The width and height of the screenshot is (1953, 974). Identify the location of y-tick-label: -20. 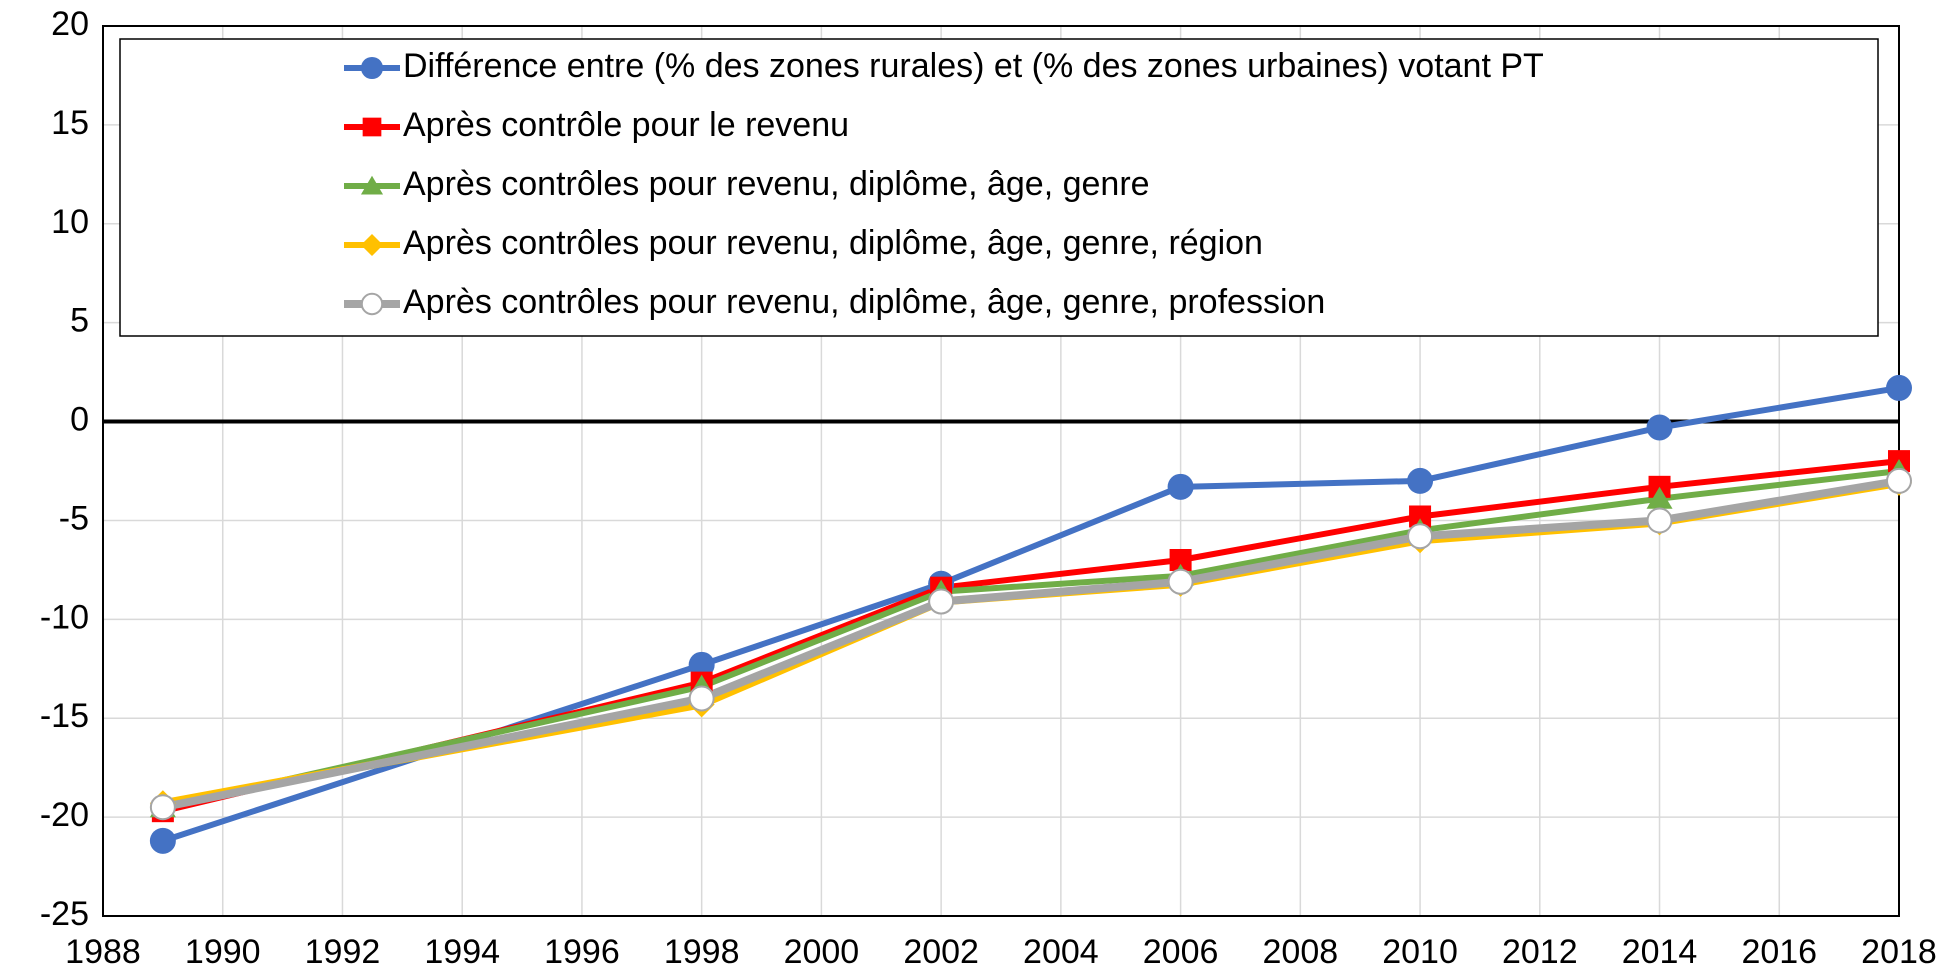
(64, 815).